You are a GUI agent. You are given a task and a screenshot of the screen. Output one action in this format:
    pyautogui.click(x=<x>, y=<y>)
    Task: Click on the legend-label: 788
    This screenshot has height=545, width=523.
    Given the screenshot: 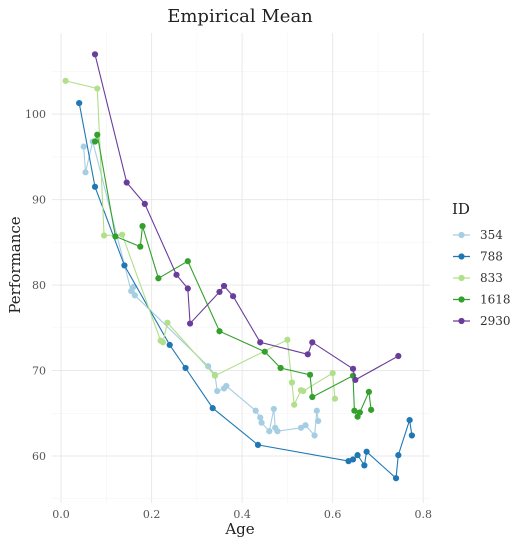 What is the action you would take?
    pyautogui.click(x=491, y=257)
    